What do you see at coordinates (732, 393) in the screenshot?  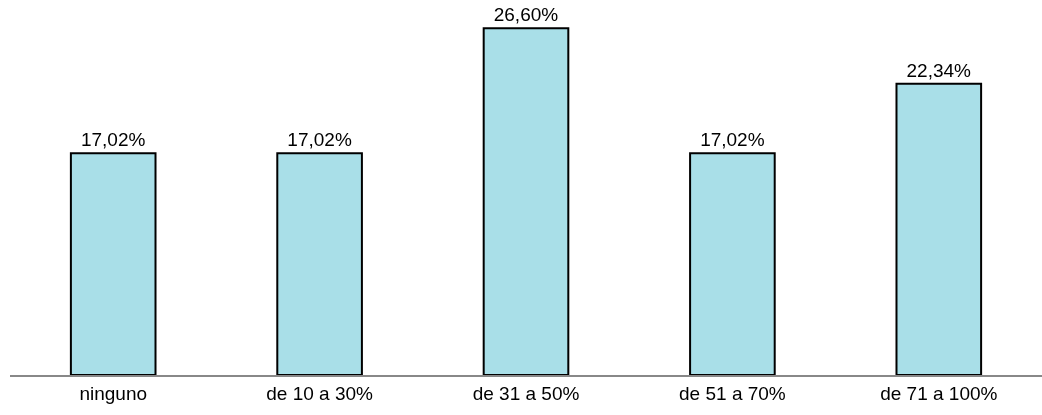 I see `x-tick-label: de 51 a 70%` at bounding box center [732, 393].